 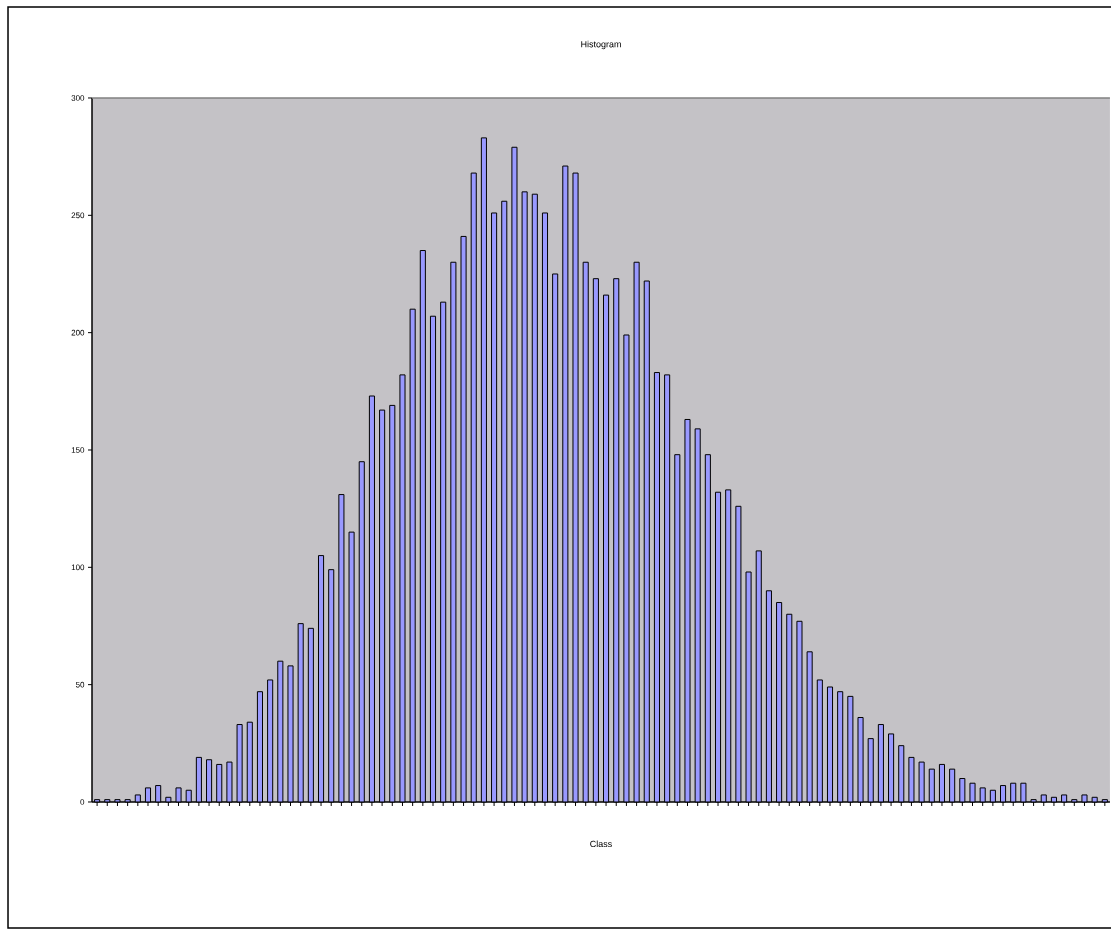 I want to click on x-axis-title: Class, so click(x=601, y=844).